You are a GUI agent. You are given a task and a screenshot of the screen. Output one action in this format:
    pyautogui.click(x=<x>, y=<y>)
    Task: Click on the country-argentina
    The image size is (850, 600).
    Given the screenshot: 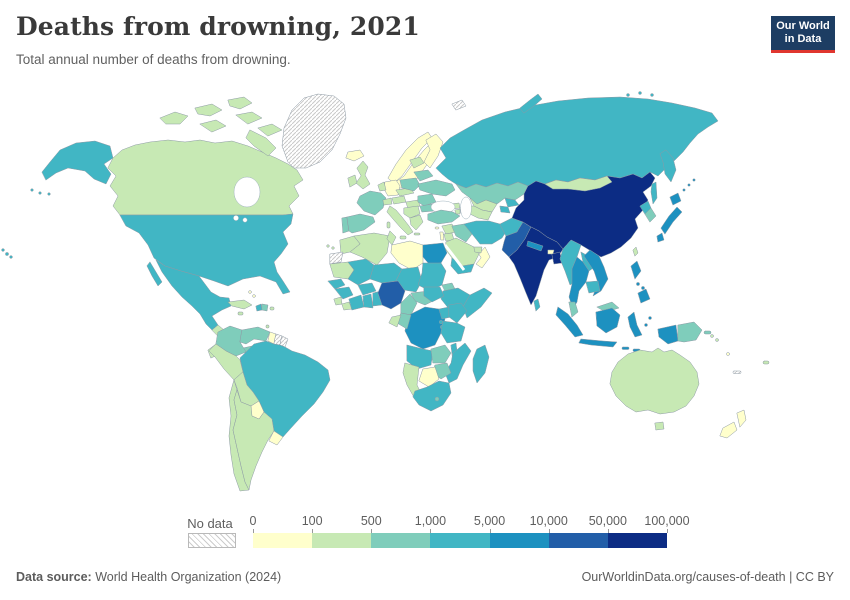 What is the action you would take?
    pyautogui.click(x=253, y=440)
    